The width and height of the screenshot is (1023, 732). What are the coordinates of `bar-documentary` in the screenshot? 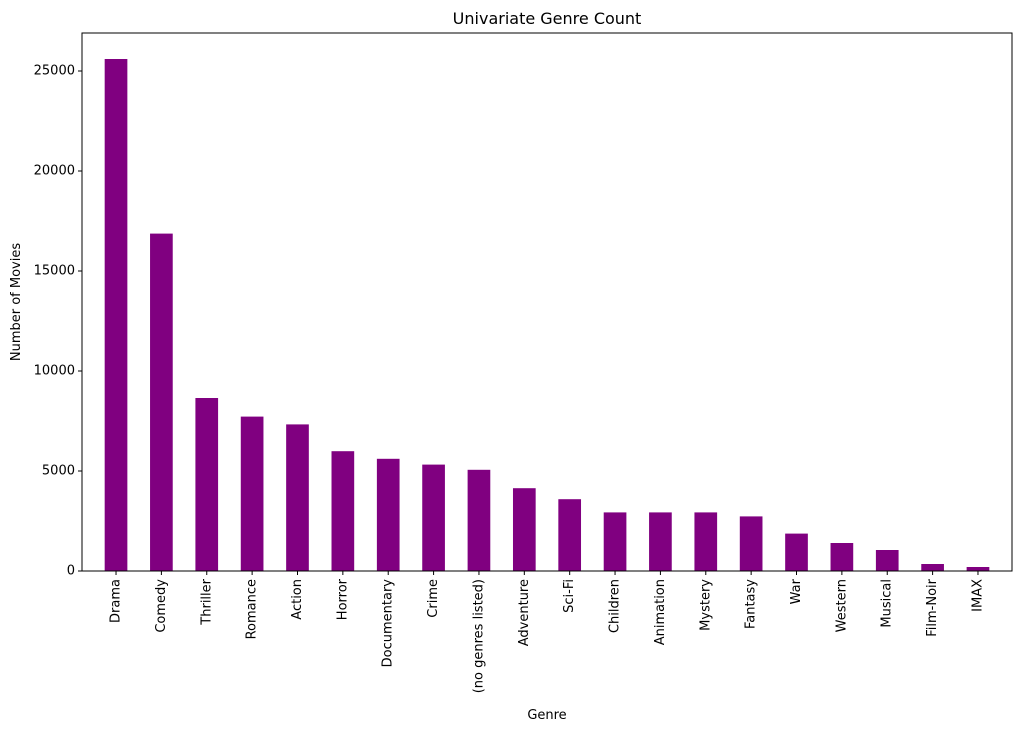 It's located at (388, 514).